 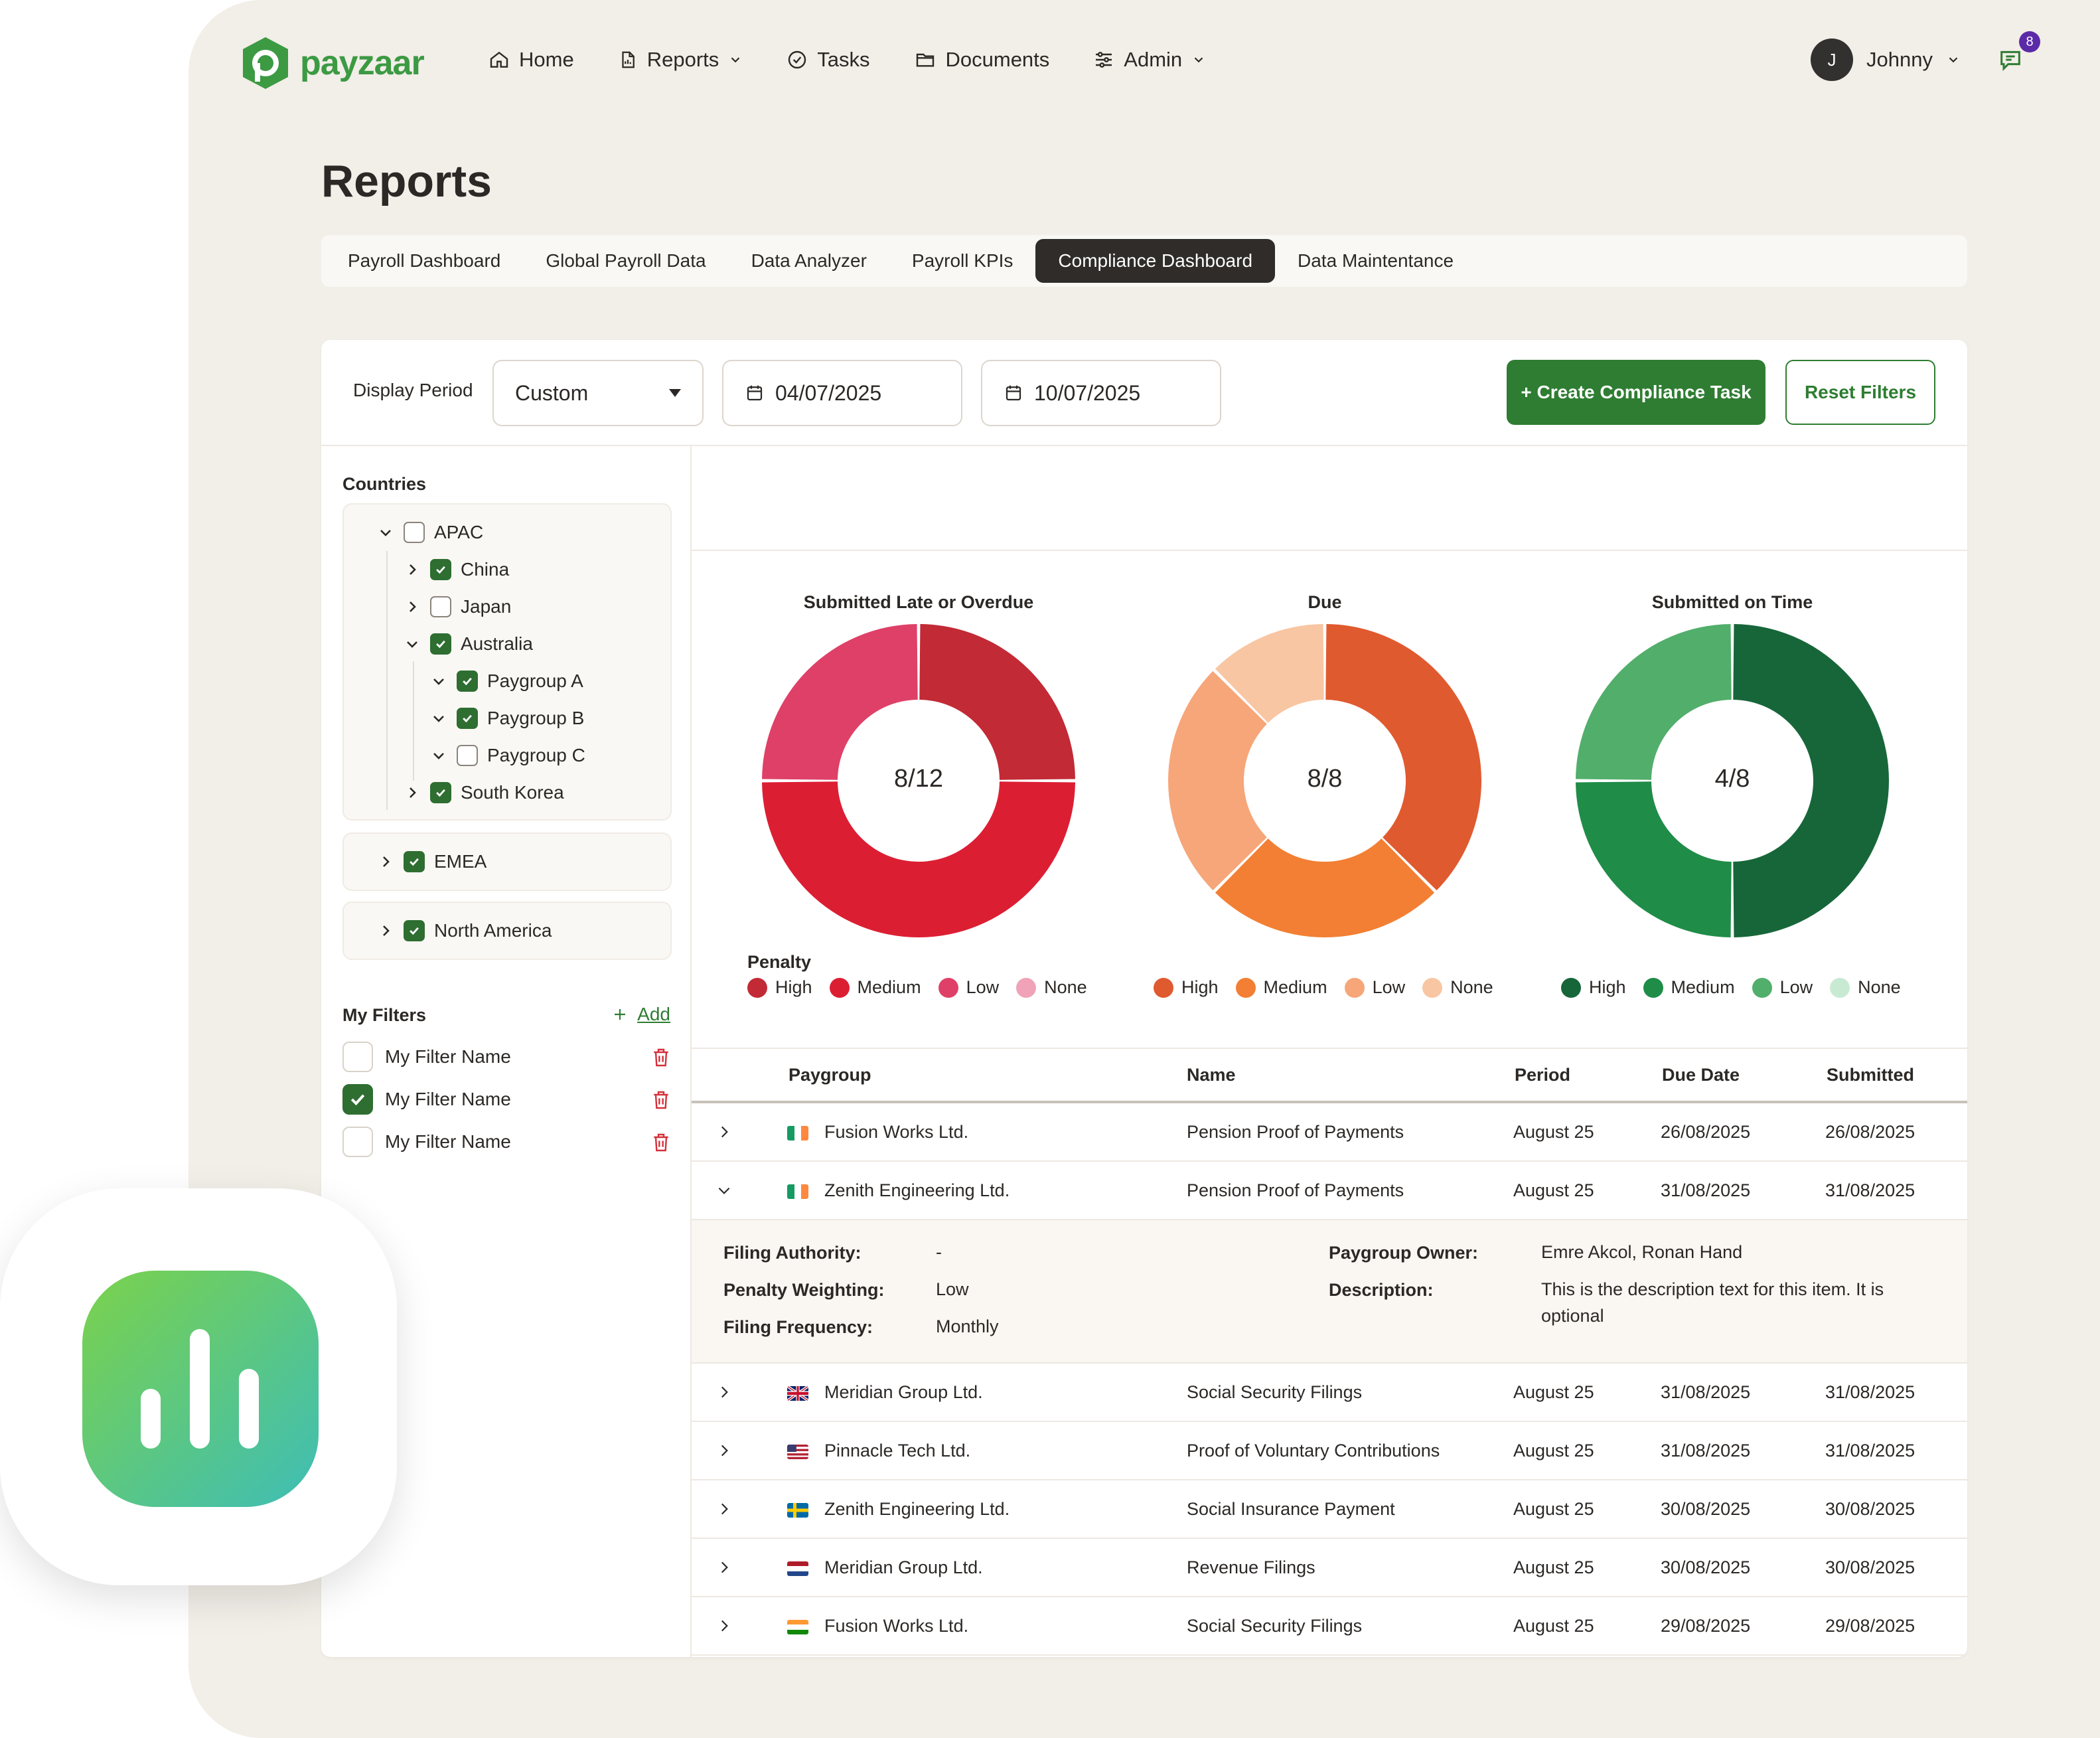 I want to click on donut-chart-late, so click(x=918, y=780).